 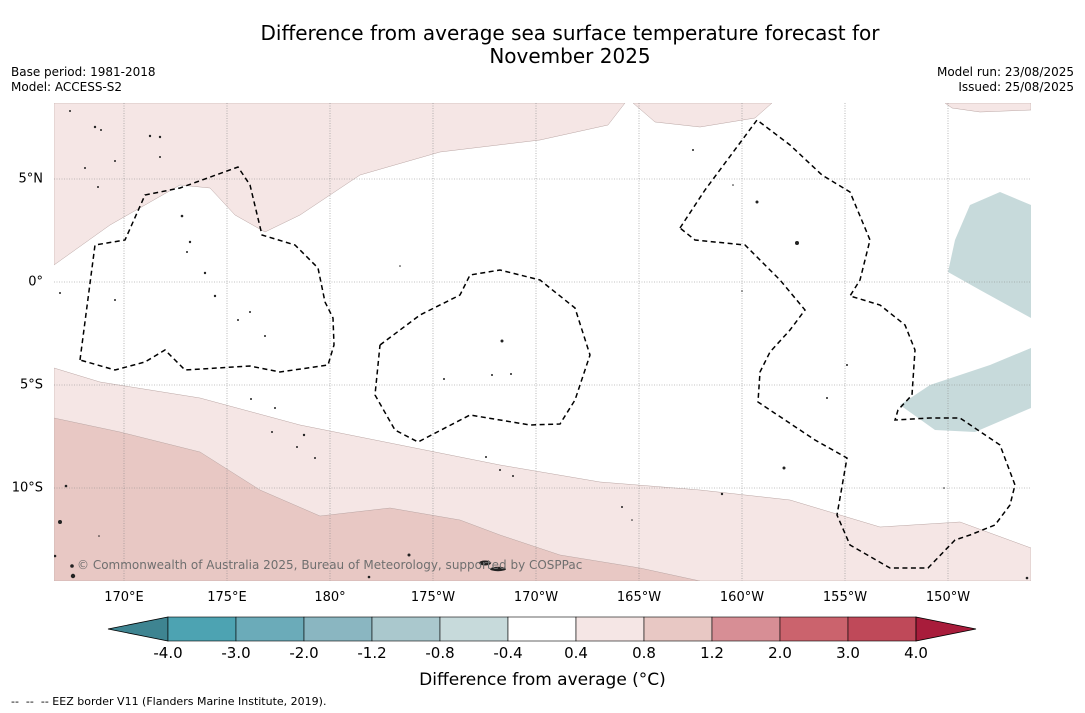 What do you see at coordinates (570, 56) in the screenshot?
I see `map-title-line2: November 2025` at bounding box center [570, 56].